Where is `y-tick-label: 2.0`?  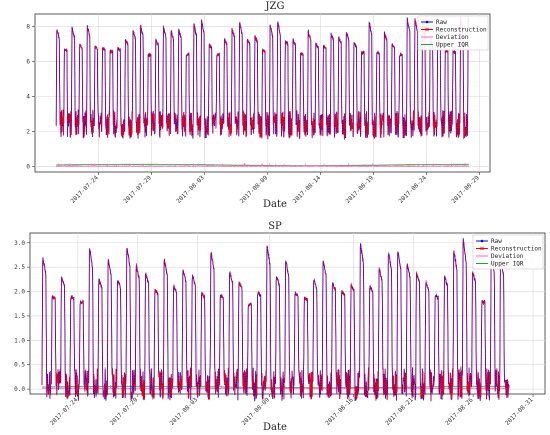 y-tick-label: 2.0 is located at coordinates (19, 292).